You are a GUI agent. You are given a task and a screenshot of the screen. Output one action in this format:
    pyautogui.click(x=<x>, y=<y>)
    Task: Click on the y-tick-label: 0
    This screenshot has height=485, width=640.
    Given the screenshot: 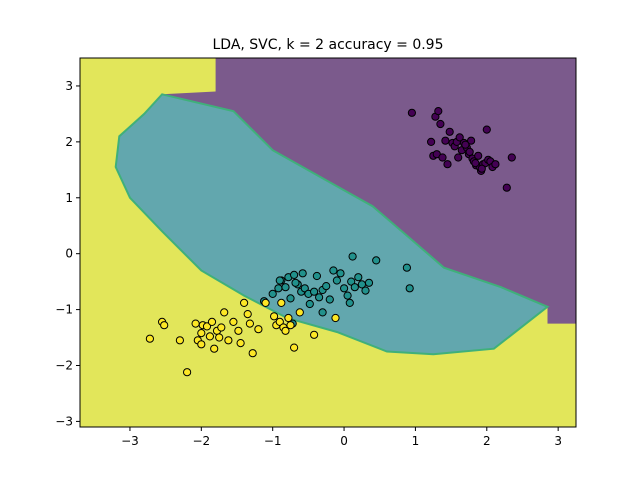 What is the action you would take?
    pyautogui.click(x=69, y=254)
    